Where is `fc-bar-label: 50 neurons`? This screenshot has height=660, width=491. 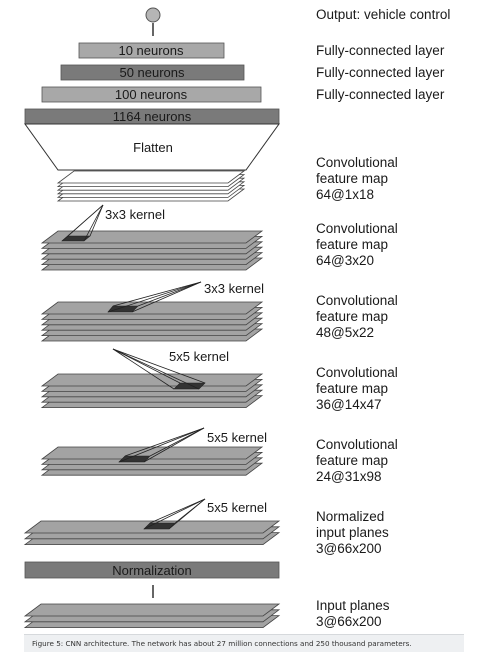 fc-bar-label: 50 neurons is located at coordinates (152, 72).